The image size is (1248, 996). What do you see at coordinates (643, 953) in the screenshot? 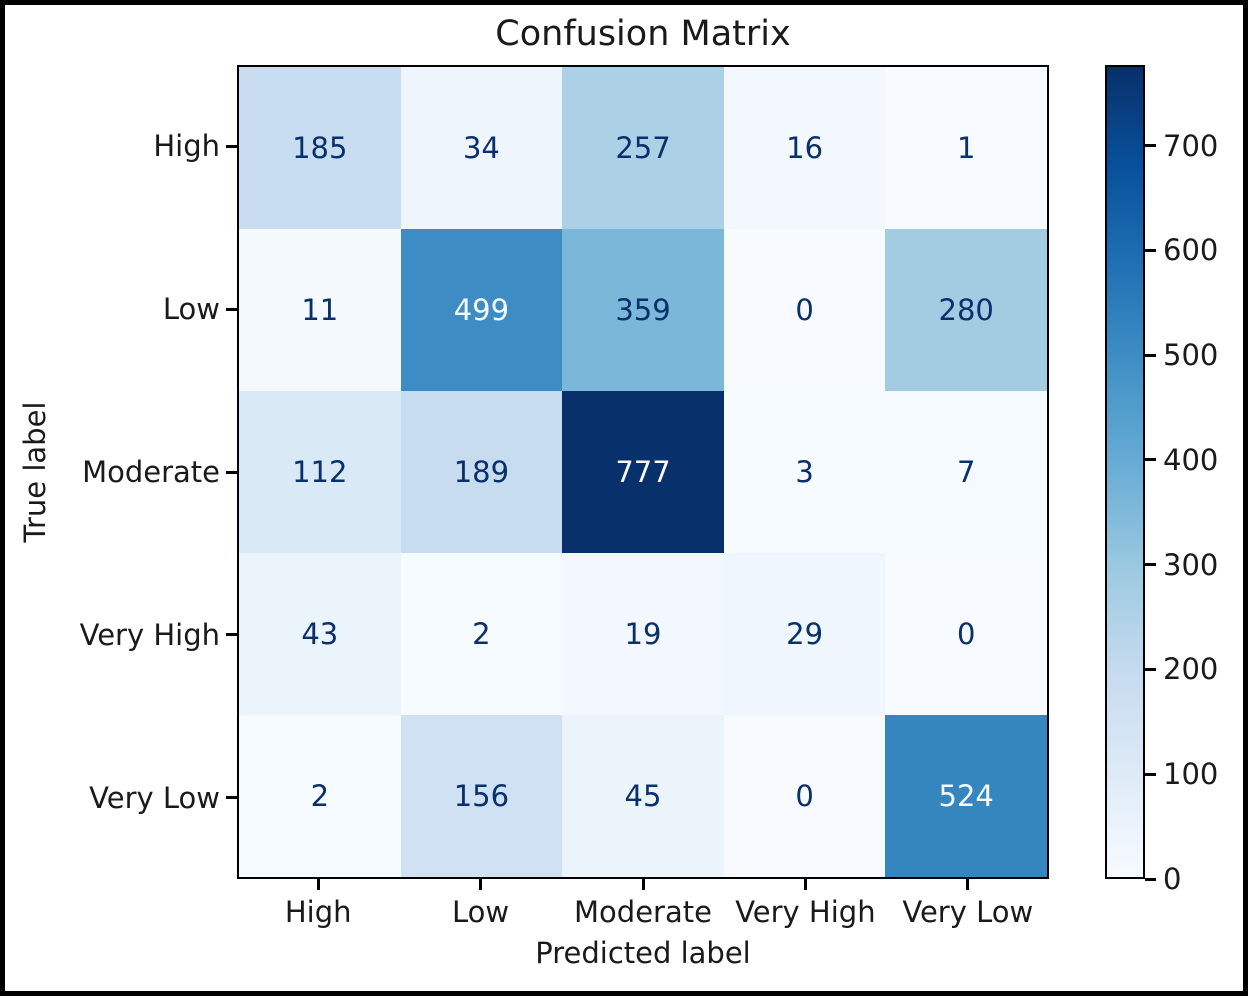
I see `x-axis-label: Predicted label` at bounding box center [643, 953].